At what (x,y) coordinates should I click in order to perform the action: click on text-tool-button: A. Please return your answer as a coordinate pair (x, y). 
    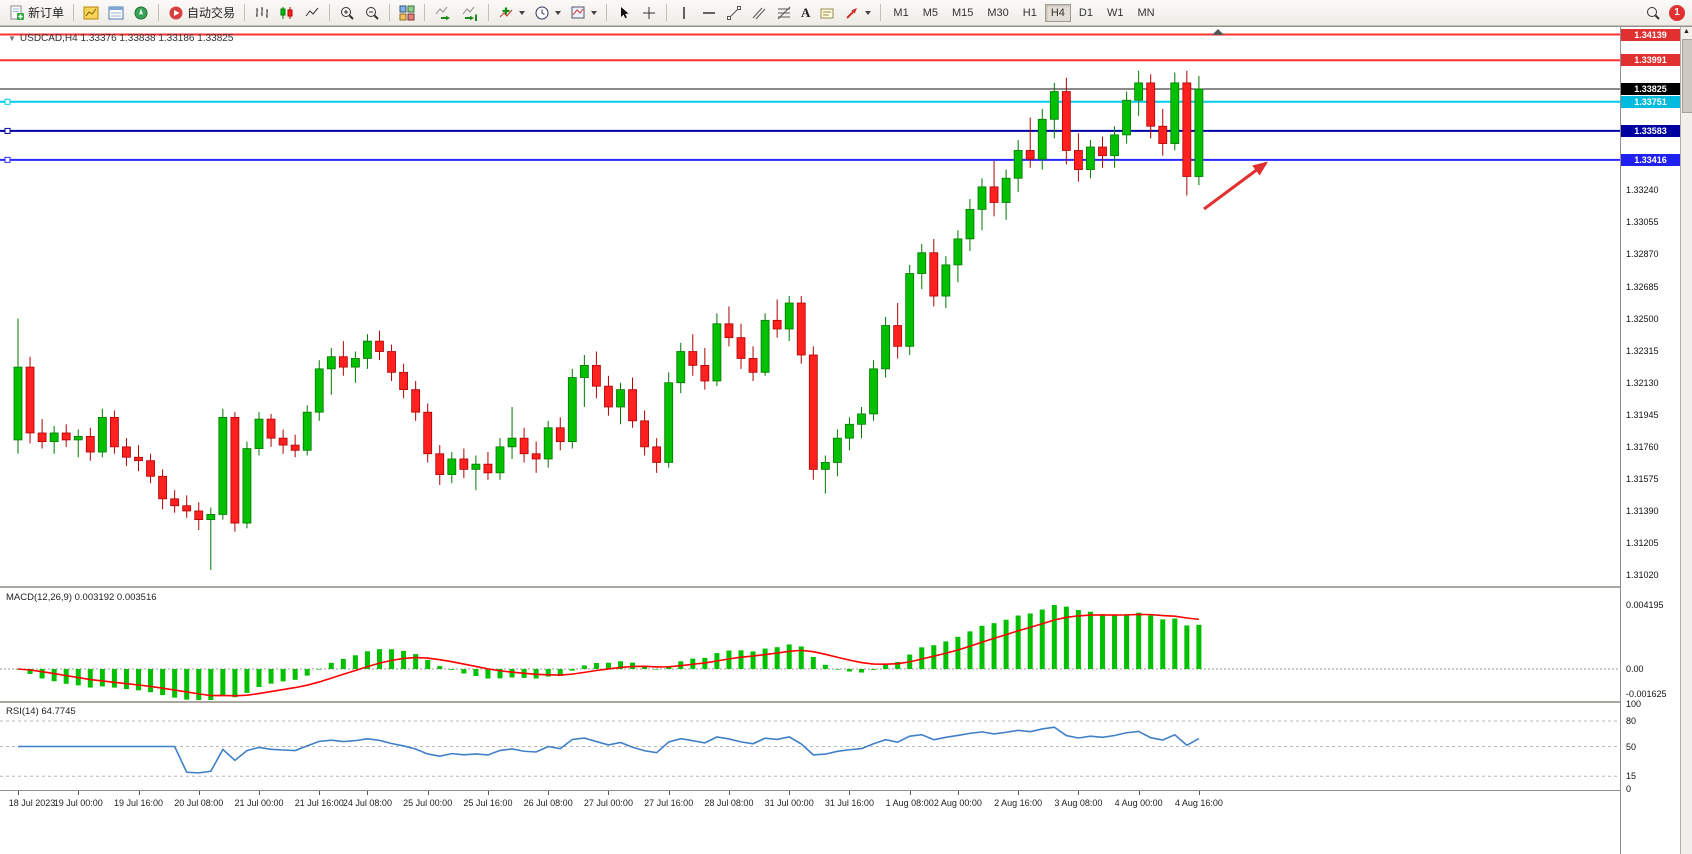
    Looking at the image, I should click on (805, 13).